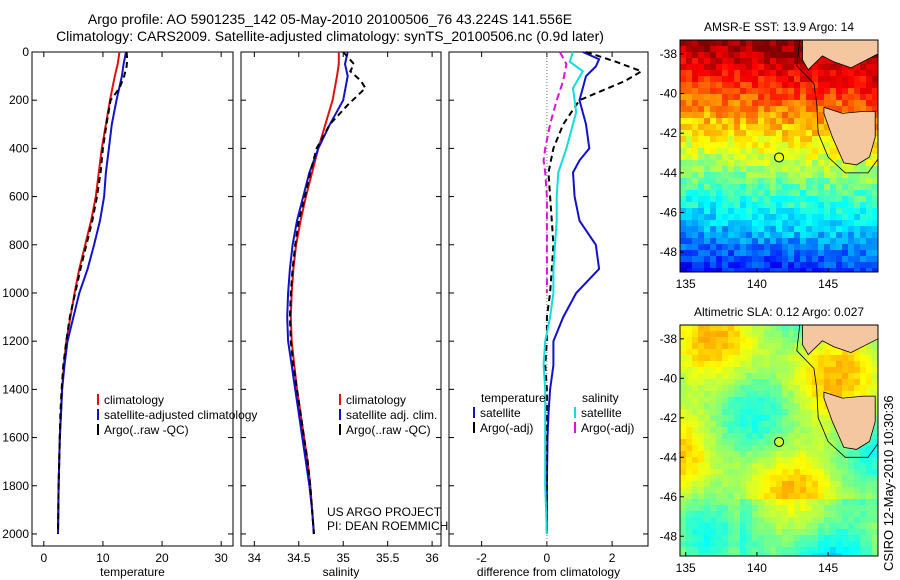 The width and height of the screenshot is (900, 580). I want to click on legend-title-salinity: salinity, so click(600, 398).